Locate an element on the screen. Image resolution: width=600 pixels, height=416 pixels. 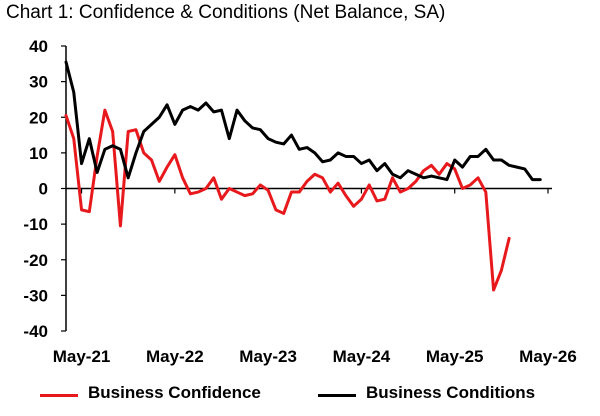
x-tick-label: May-25 is located at coordinates (455, 356).